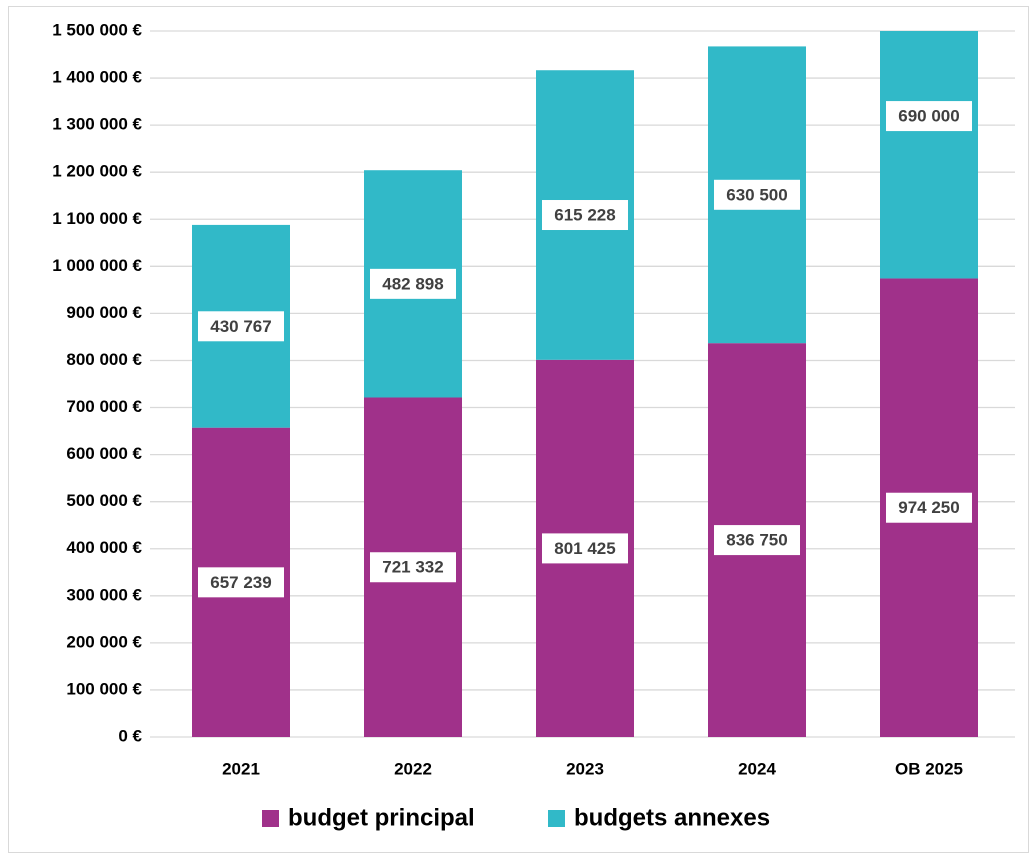  Describe the element at coordinates (241, 768) in the screenshot. I see `x-tick-label: 2021` at that location.